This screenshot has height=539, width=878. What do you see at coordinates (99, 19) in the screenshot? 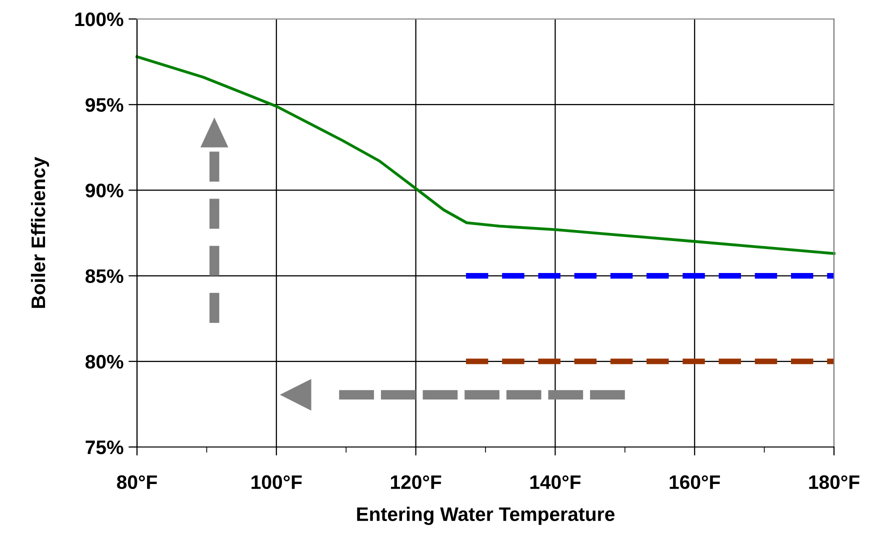
I see `y-tick-label: 100%` at bounding box center [99, 19].